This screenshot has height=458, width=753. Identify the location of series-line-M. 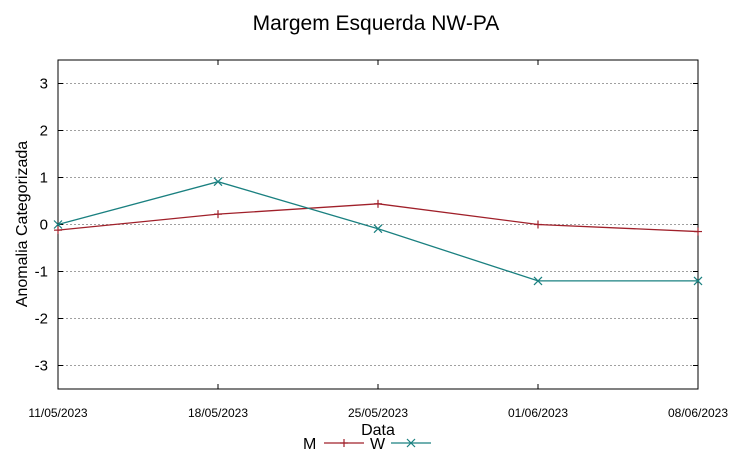
(378, 218).